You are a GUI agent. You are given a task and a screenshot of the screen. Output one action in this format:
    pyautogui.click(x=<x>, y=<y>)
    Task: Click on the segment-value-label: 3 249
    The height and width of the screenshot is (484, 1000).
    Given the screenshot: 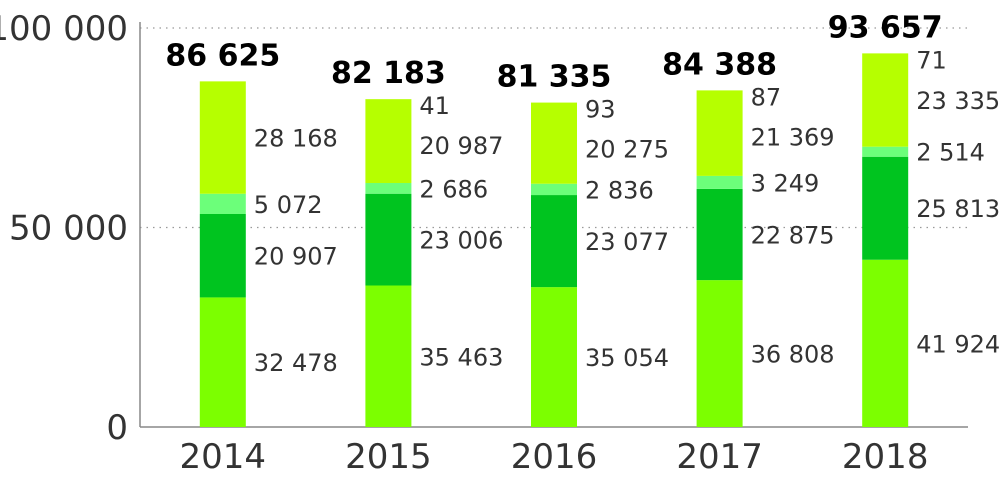 What is the action you would take?
    pyautogui.click(x=785, y=183)
    